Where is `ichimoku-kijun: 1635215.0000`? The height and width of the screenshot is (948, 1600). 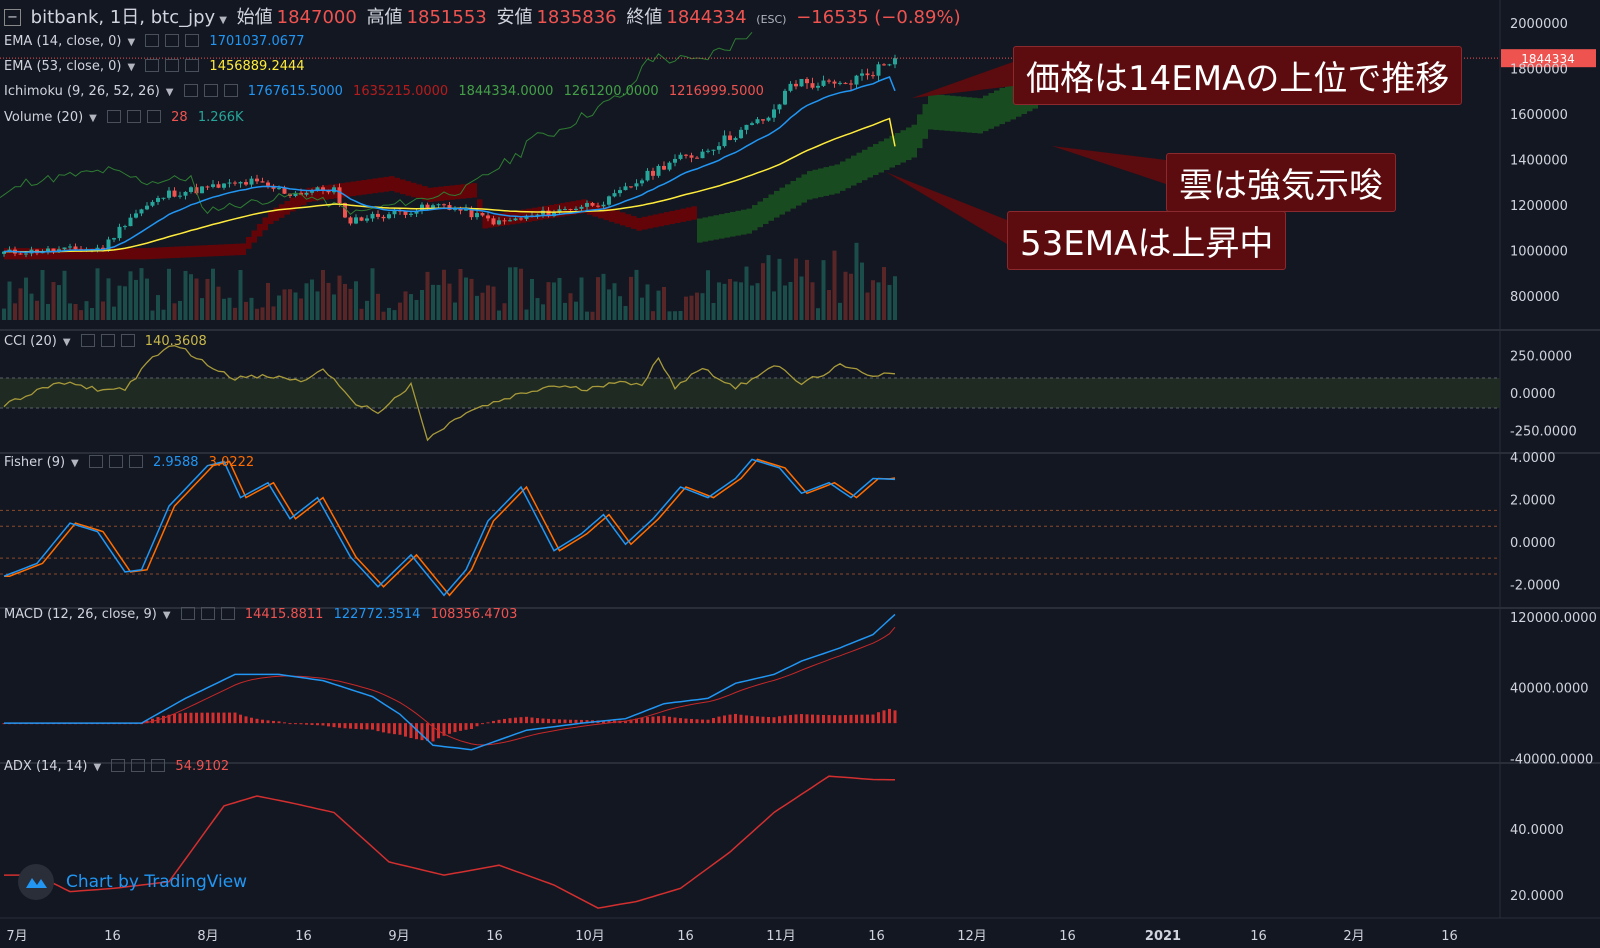 ichimoku-kijun: 1635215.0000 is located at coordinates (401, 91).